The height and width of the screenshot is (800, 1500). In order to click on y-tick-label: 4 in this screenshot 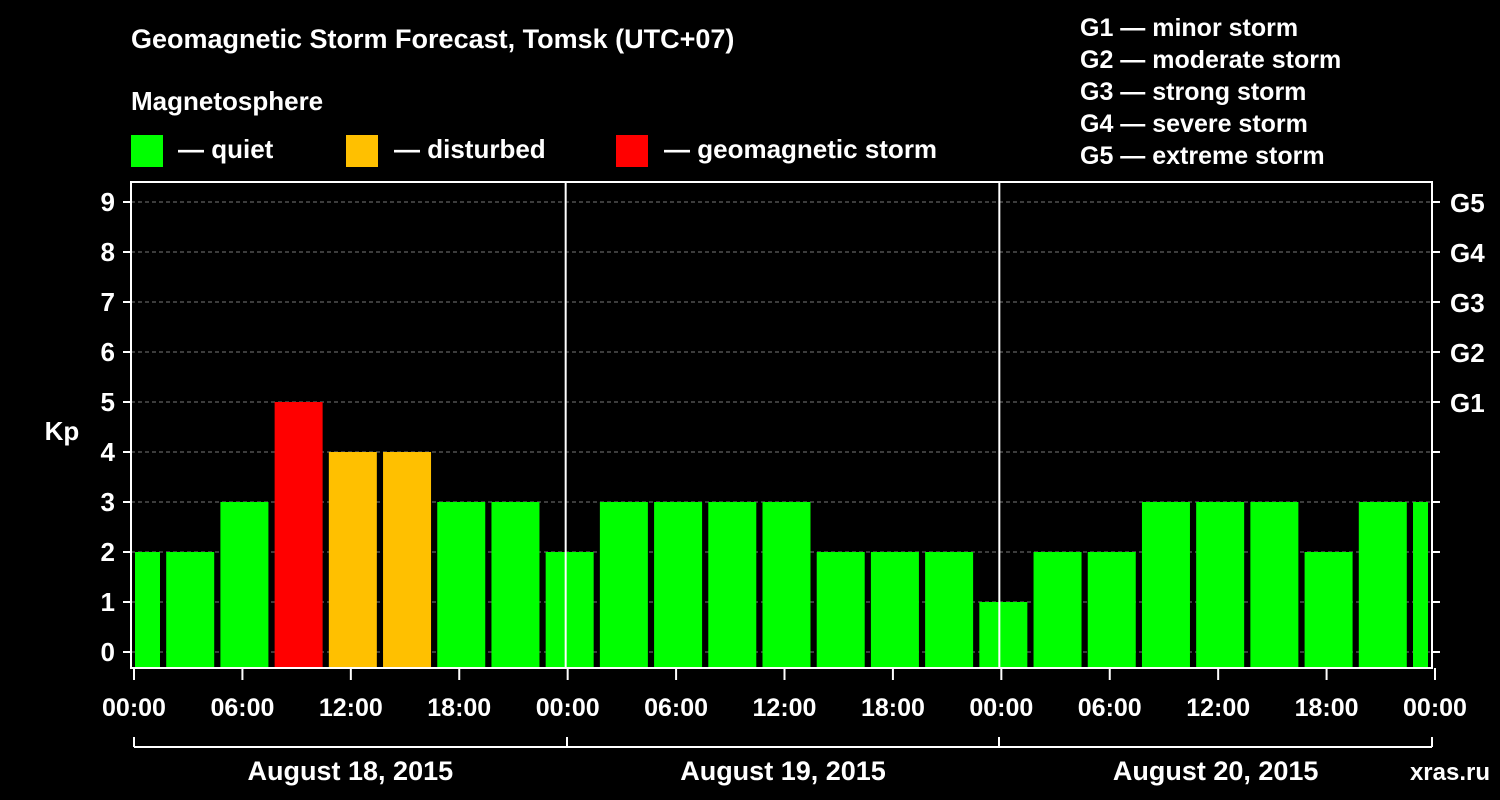, I will do `click(108, 452)`.